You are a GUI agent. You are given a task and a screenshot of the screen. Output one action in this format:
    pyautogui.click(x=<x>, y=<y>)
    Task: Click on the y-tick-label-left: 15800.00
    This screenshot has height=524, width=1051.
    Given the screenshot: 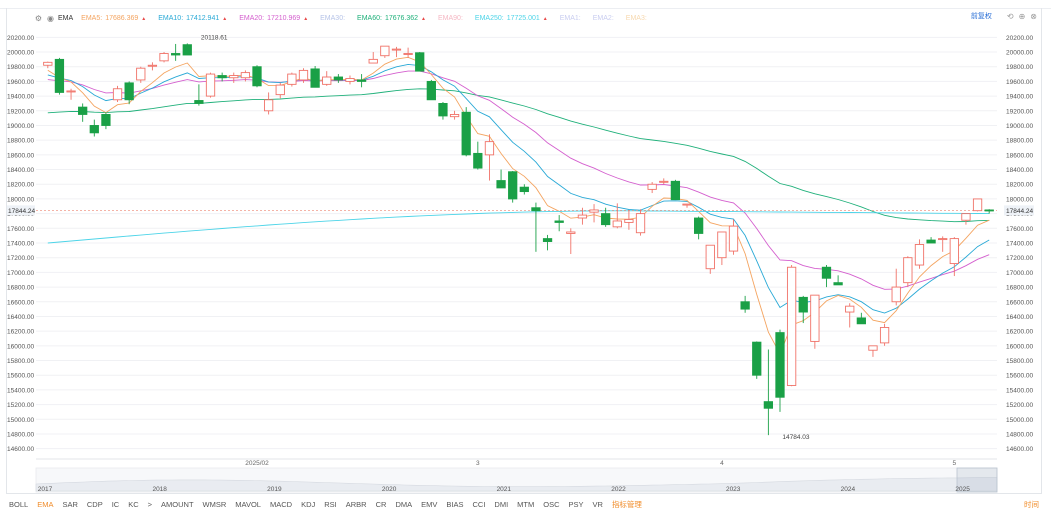 What is the action you would take?
    pyautogui.click(x=20, y=361)
    